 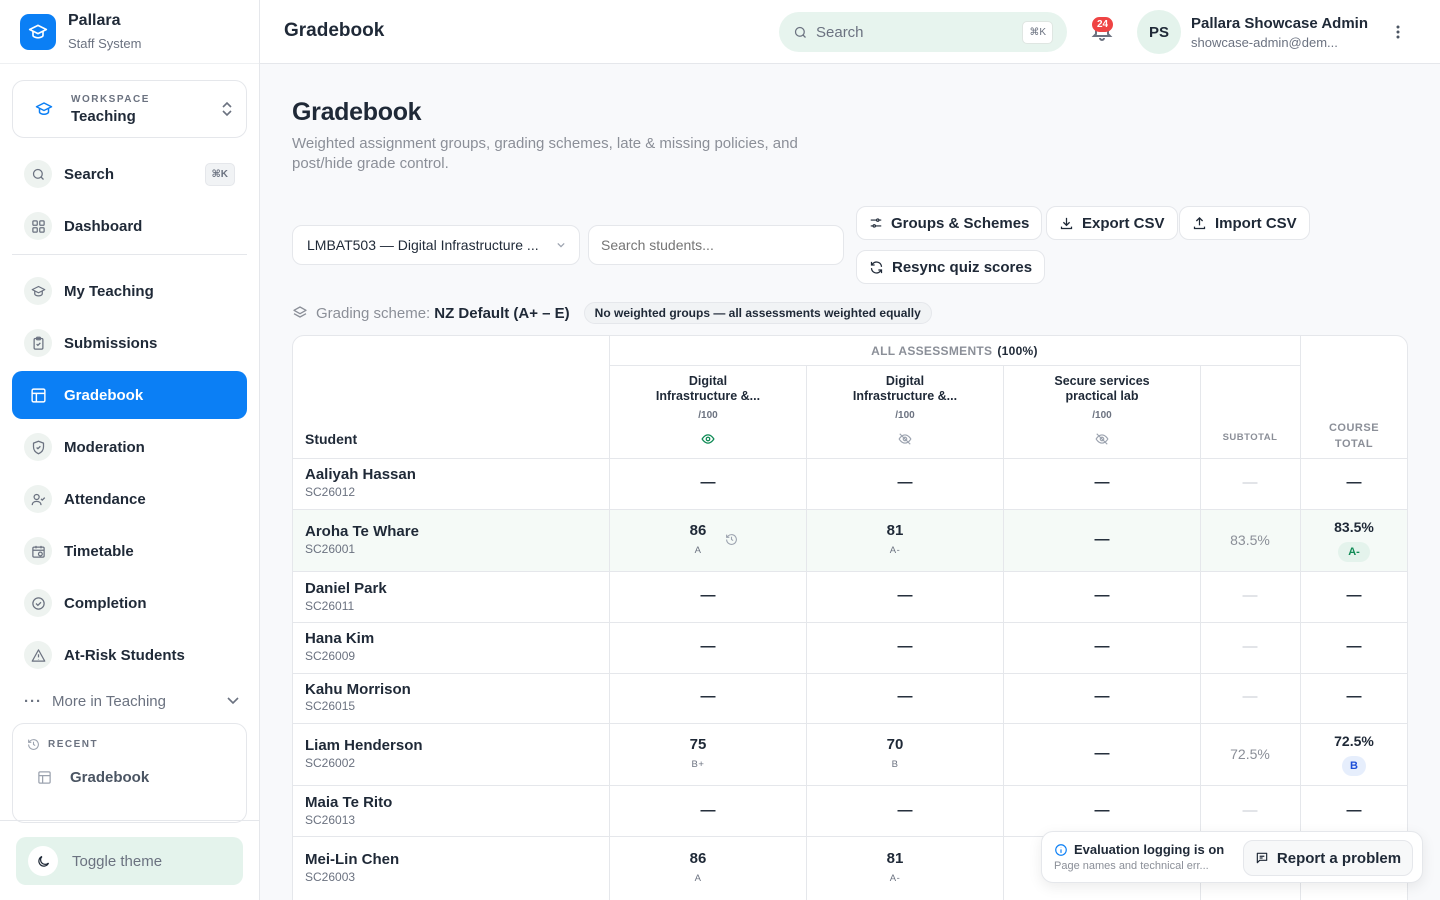 What do you see at coordinates (38, 447) in the screenshot?
I see `shield-check-icon` at bounding box center [38, 447].